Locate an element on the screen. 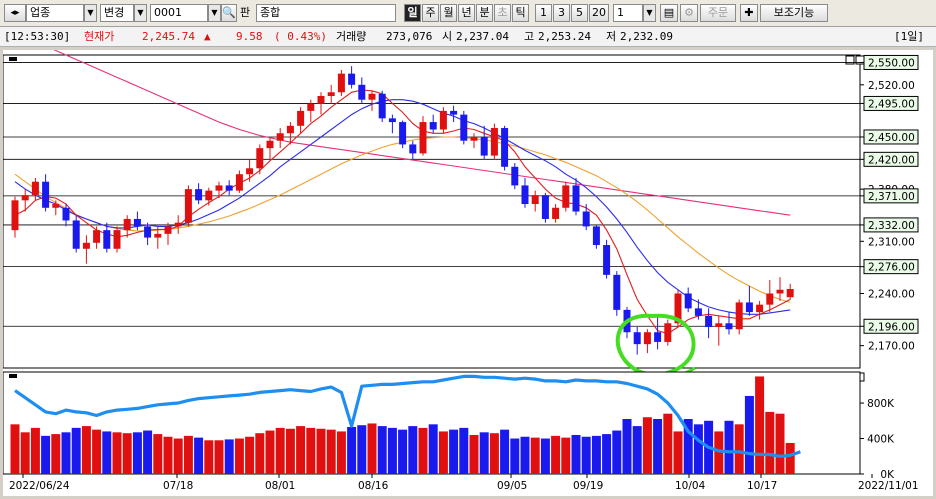 This screenshot has width=936, height=499. name-field: 종합 is located at coordinates (326, 13).